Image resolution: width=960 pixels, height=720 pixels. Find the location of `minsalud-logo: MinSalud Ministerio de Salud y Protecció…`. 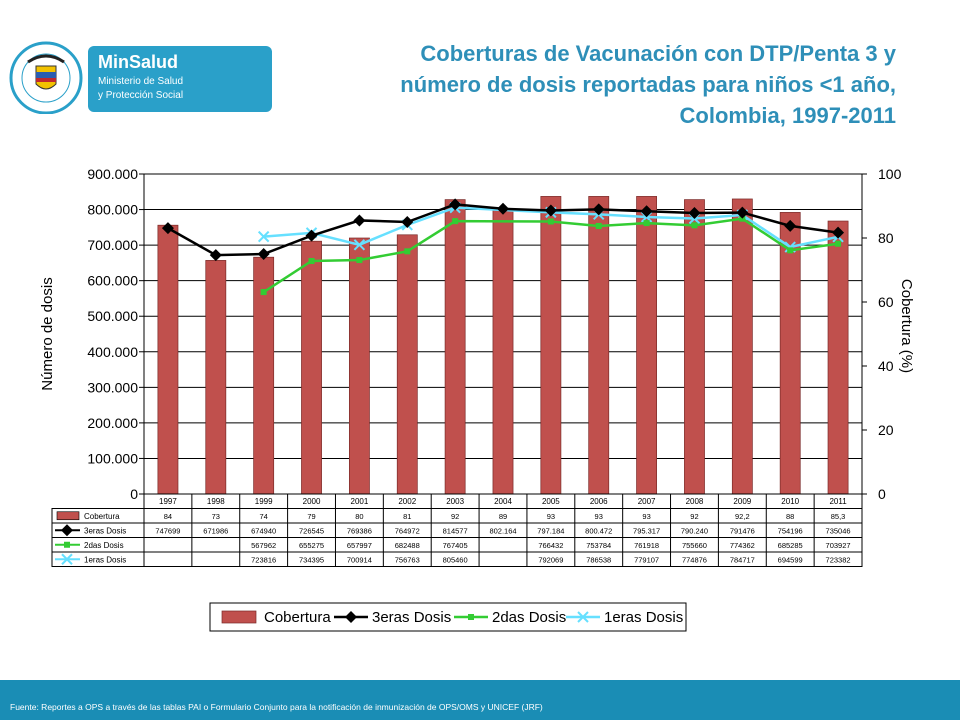

minsalud-logo: MinSalud Ministerio de Salud y Protecció… is located at coordinates (139, 77).